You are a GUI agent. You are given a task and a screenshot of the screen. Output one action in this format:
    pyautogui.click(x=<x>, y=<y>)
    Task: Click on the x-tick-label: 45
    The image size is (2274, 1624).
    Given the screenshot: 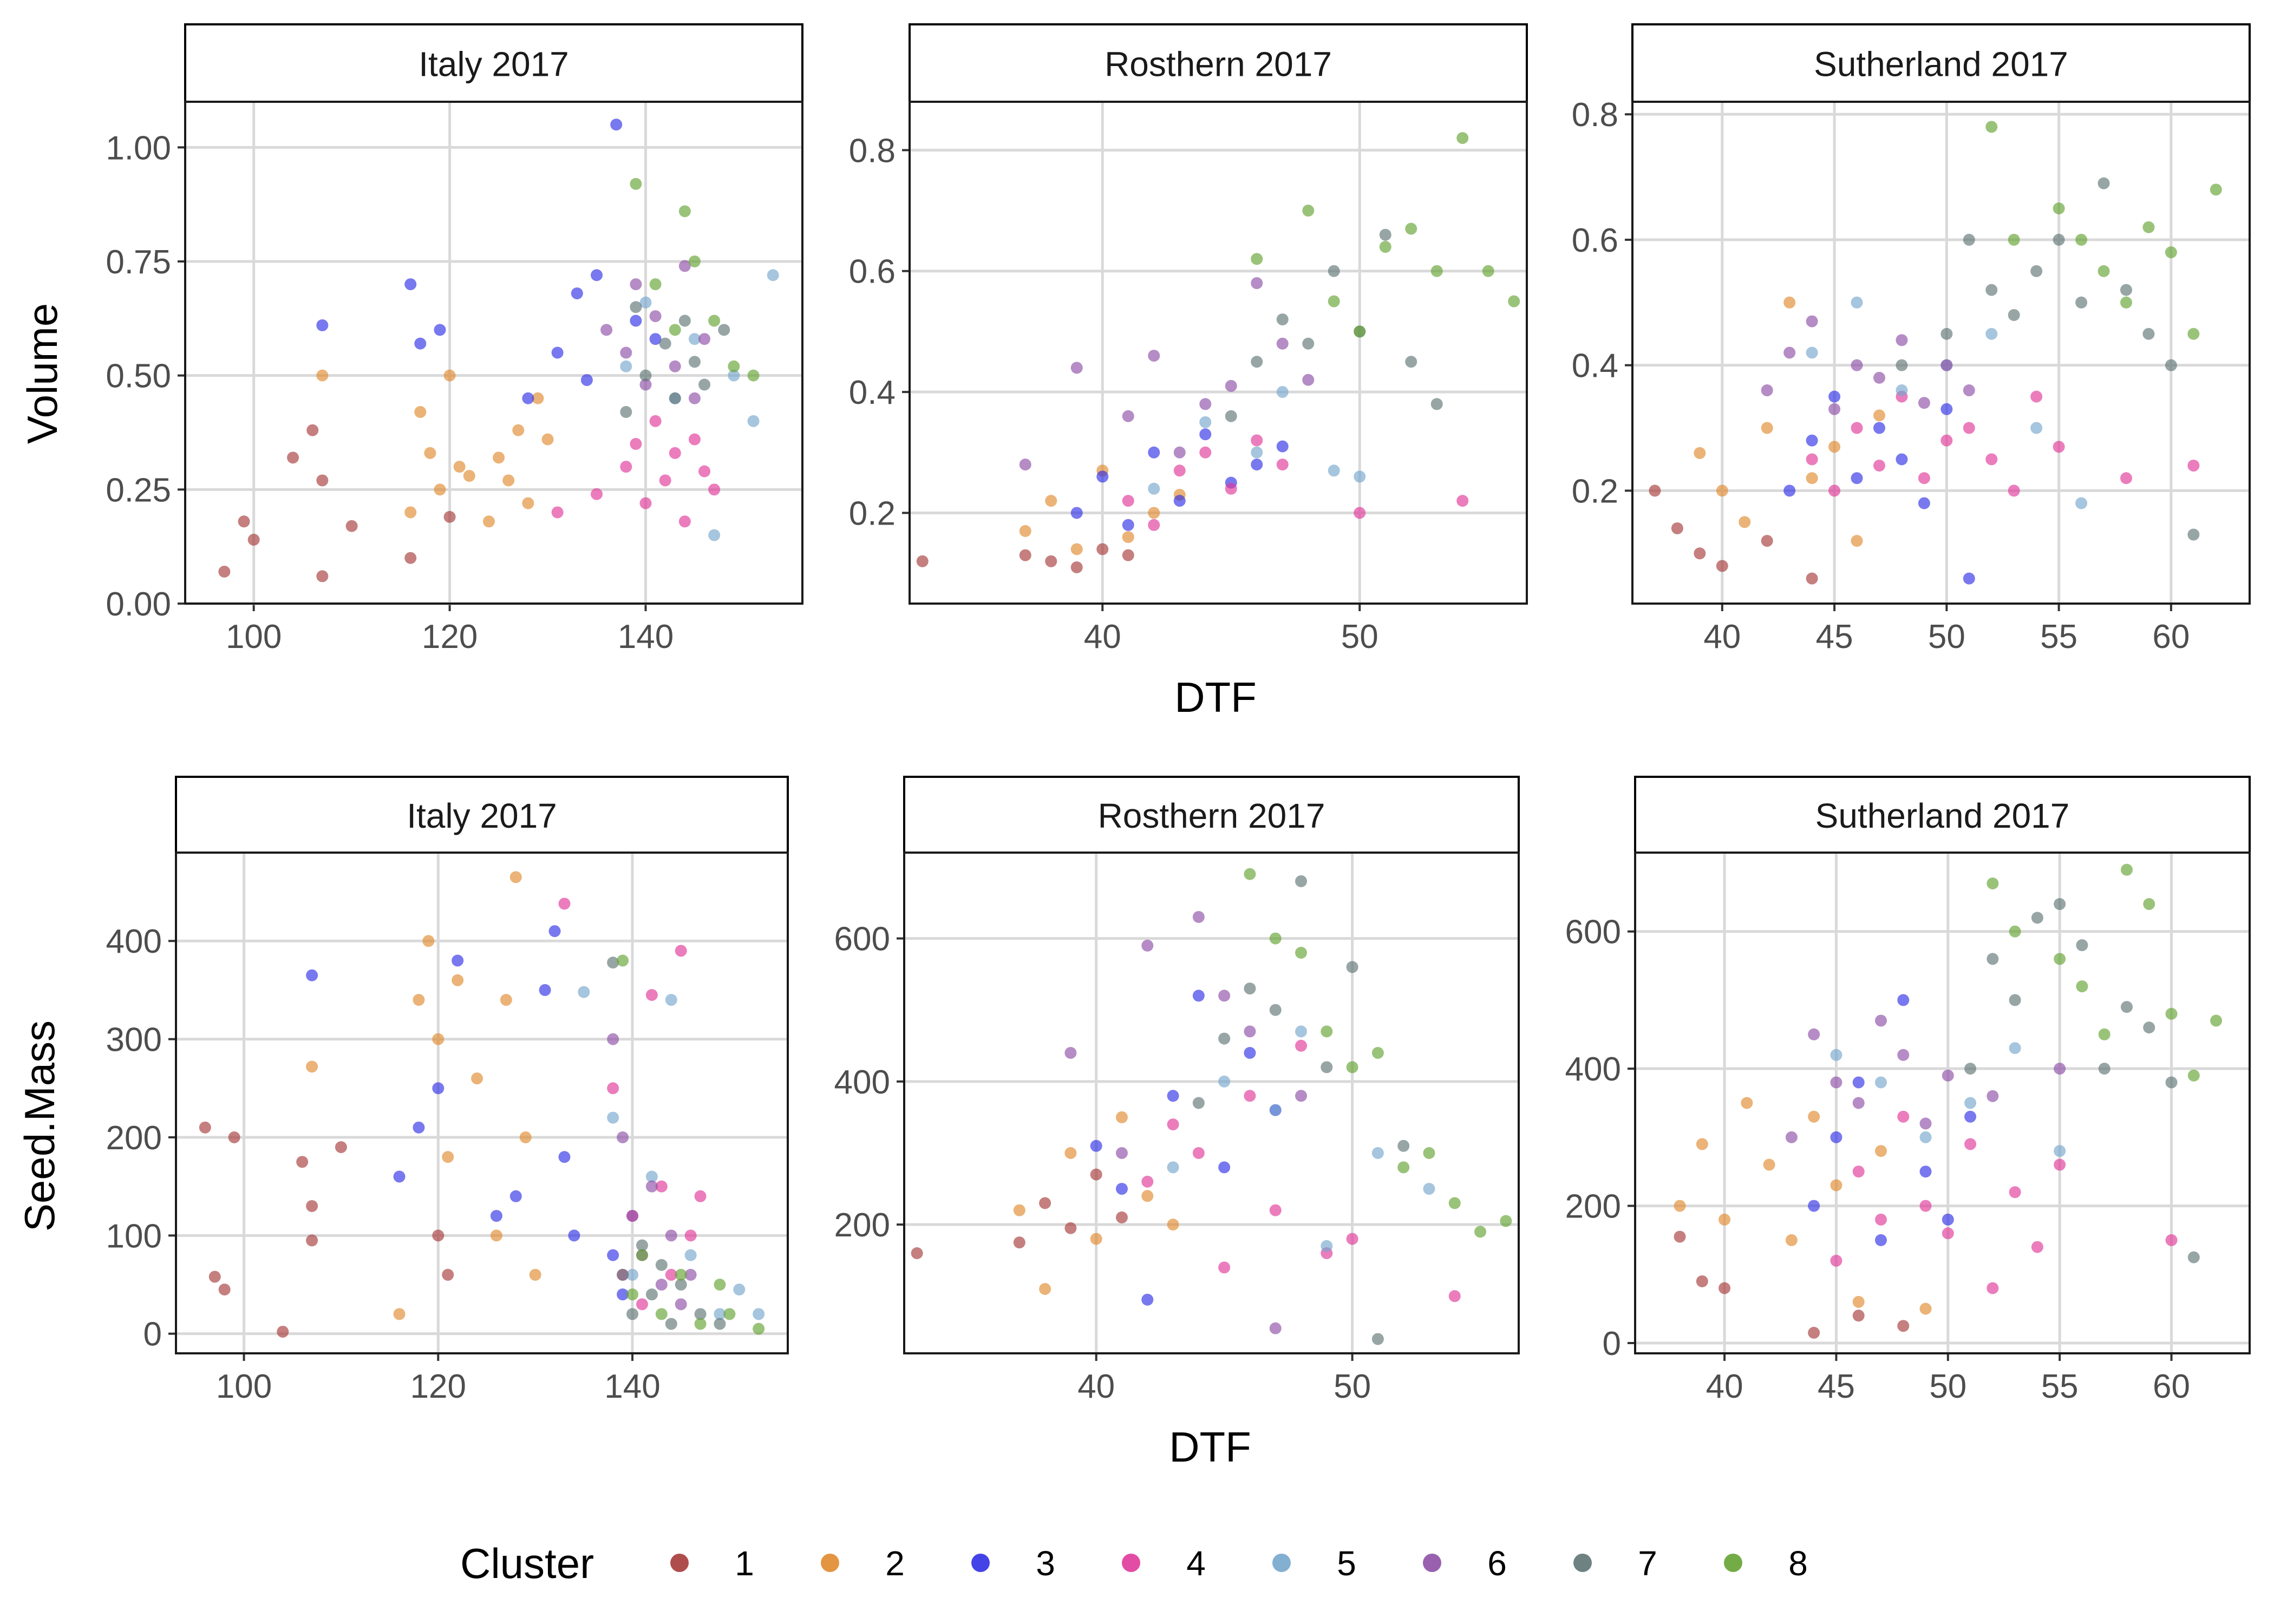 What is the action you would take?
    pyautogui.click(x=1837, y=1386)
    